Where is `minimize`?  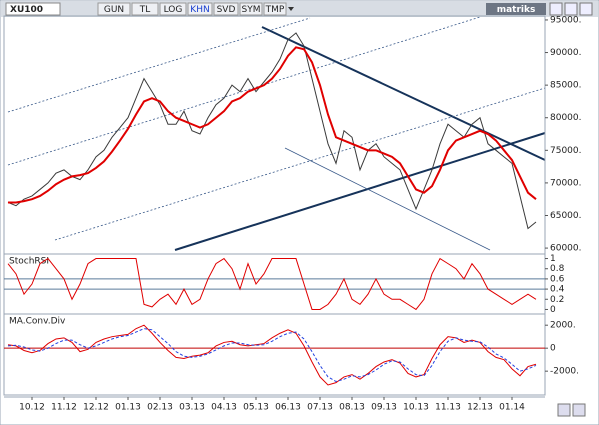
minimize is located at coordinates (556, 9).